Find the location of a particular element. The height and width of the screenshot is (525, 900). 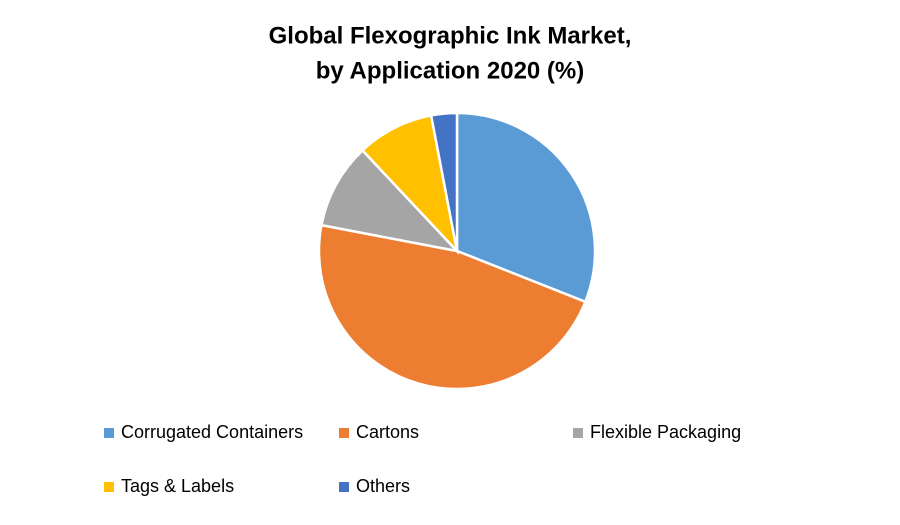

legend-label: Flexible Packaging is located at coordinates (665, 432).